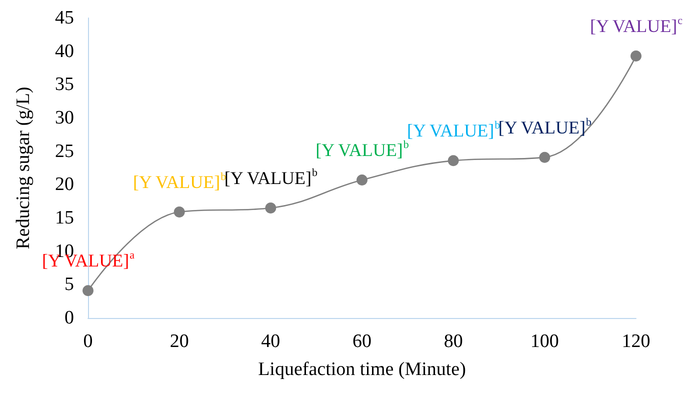 This screenshot has height=400, width=698. Describe the element at coordinates (64, 51) in the screenshot. I see `y-tick-label: 40` at that location.